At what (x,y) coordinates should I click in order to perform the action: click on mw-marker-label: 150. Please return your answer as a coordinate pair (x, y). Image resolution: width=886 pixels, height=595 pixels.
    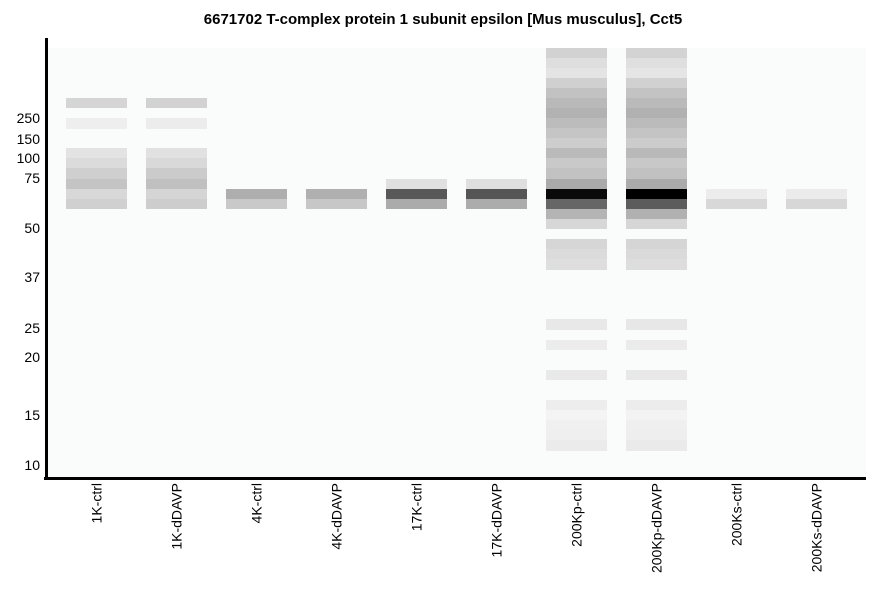
    Looking at the image, I should click on (28, 139).